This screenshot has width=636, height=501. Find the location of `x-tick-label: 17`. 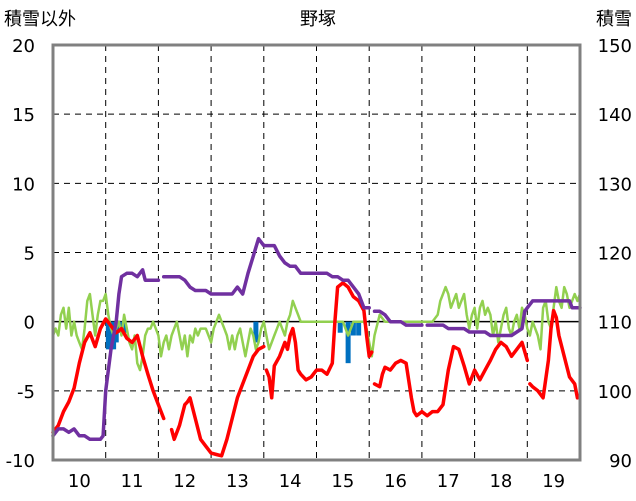

x-tick-label: 17 is located at coordinates (448, 481).